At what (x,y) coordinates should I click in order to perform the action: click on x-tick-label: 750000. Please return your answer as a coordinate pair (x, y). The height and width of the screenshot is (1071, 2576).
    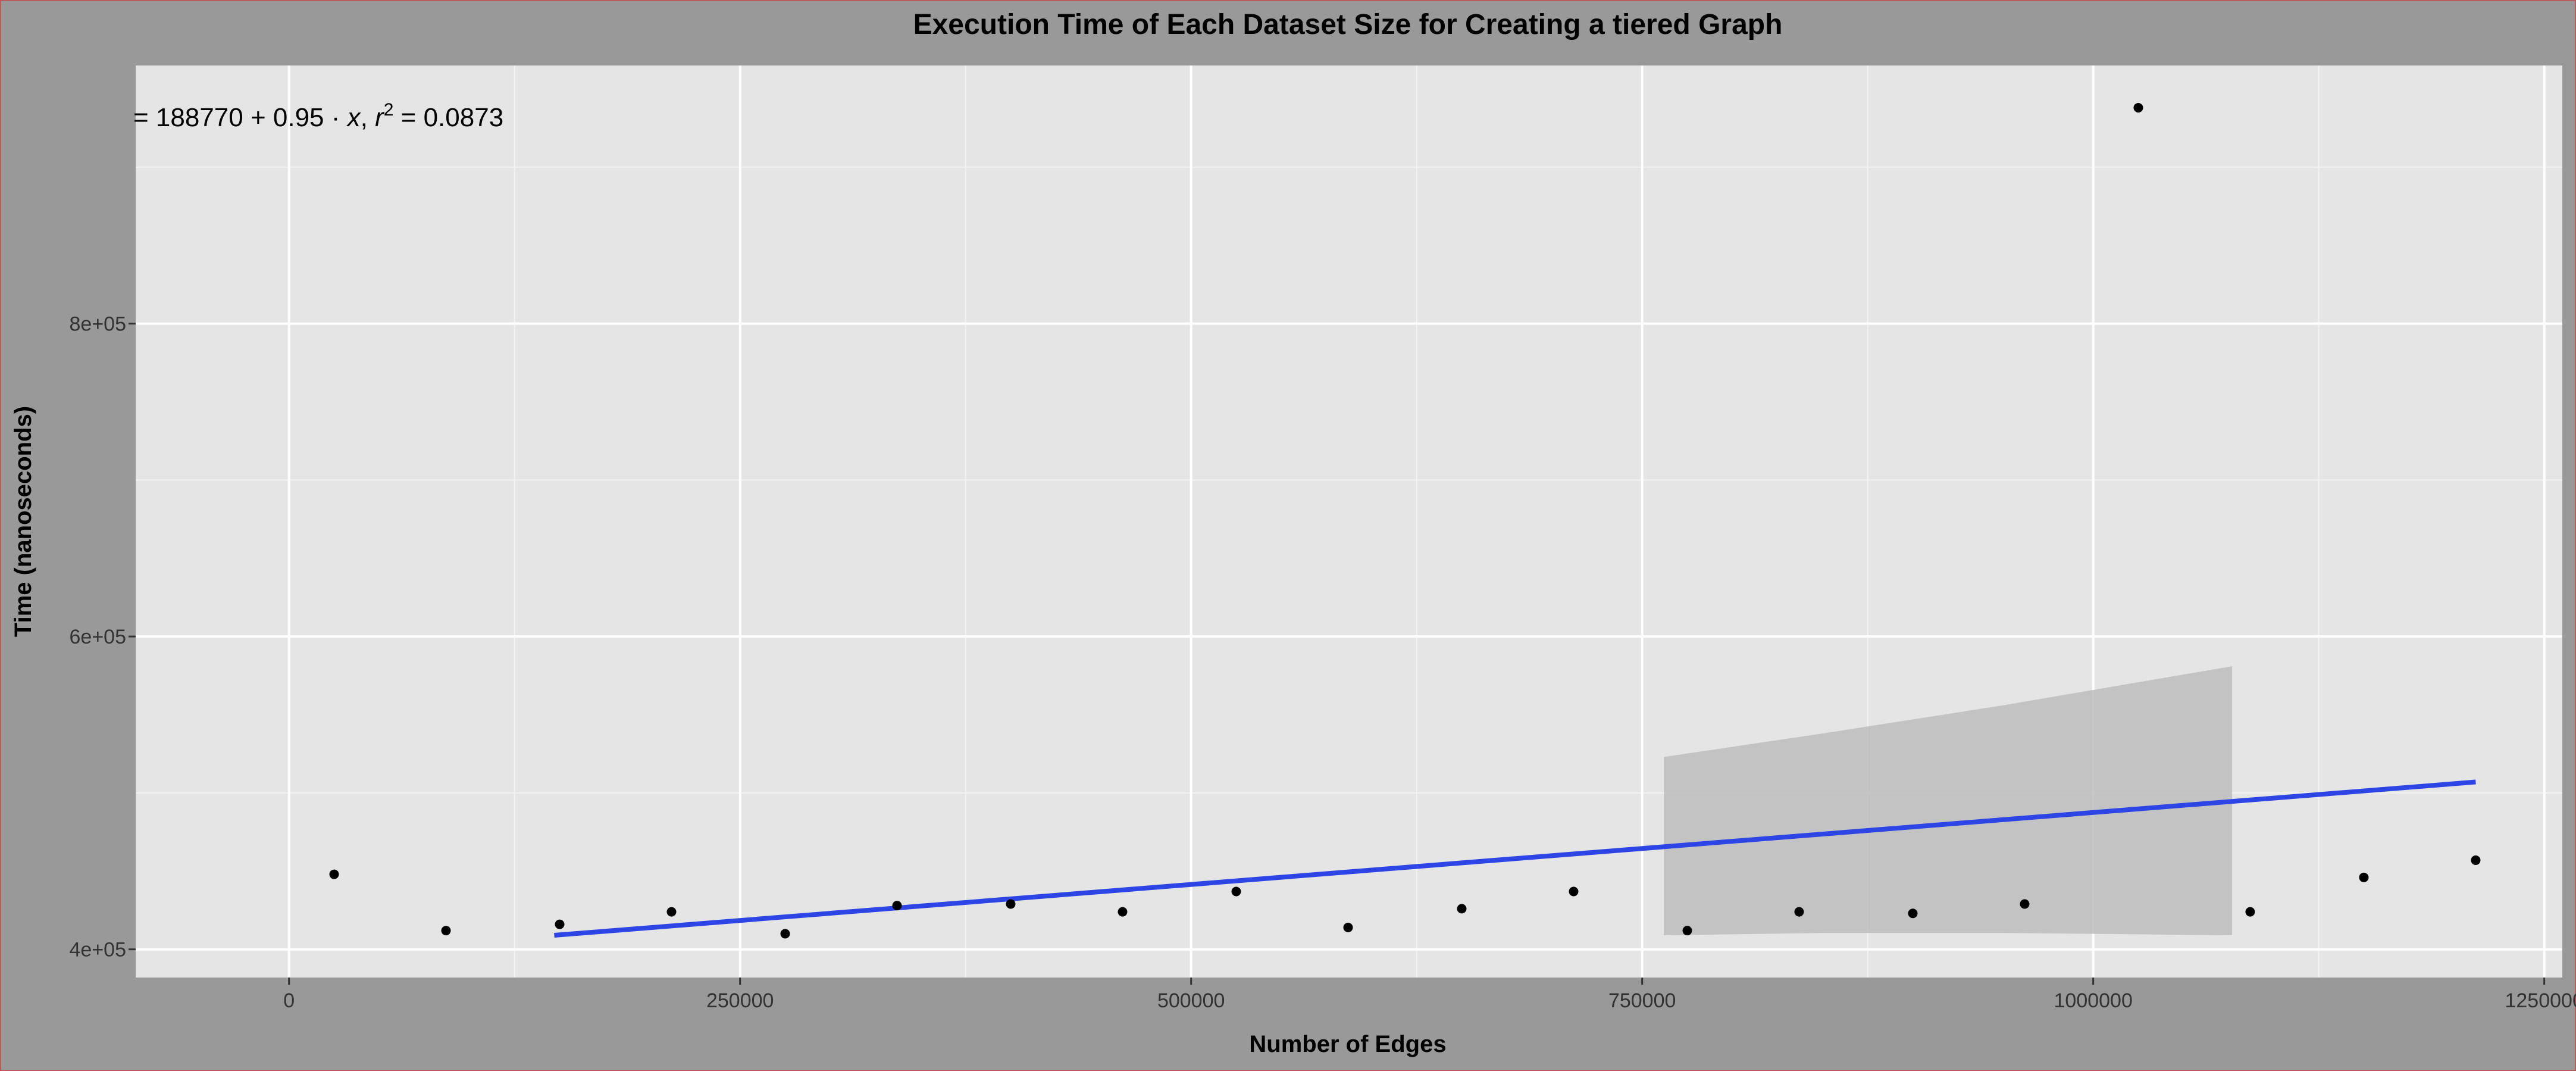
    Looking at the image, I should click on (1642, 1000).